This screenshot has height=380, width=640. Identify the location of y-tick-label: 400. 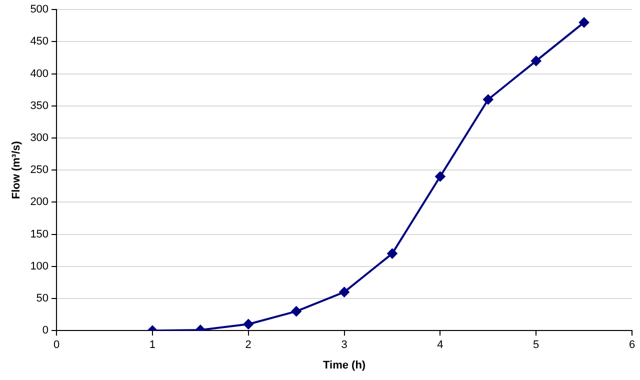
(39, 74).